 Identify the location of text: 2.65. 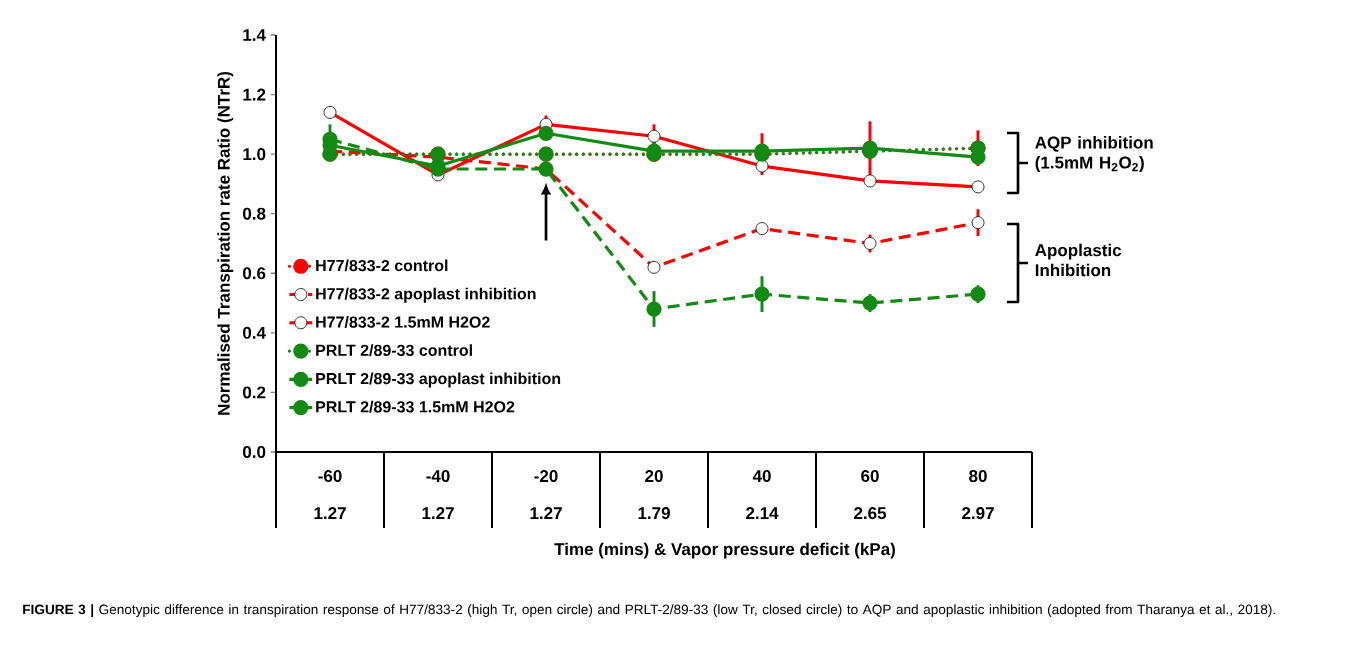
(870, 513).